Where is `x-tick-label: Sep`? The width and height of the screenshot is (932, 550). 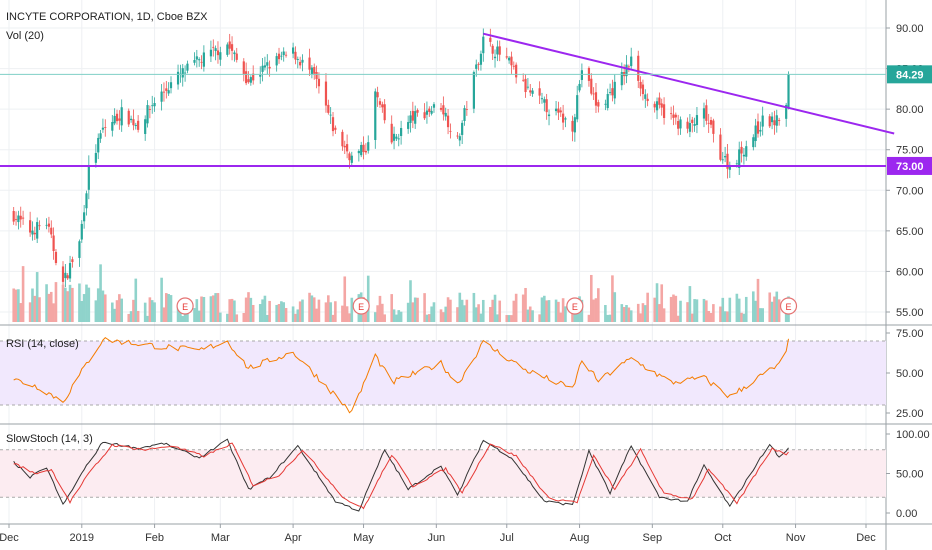
x-tick-label: Sep is located at coordinates (653, 538).